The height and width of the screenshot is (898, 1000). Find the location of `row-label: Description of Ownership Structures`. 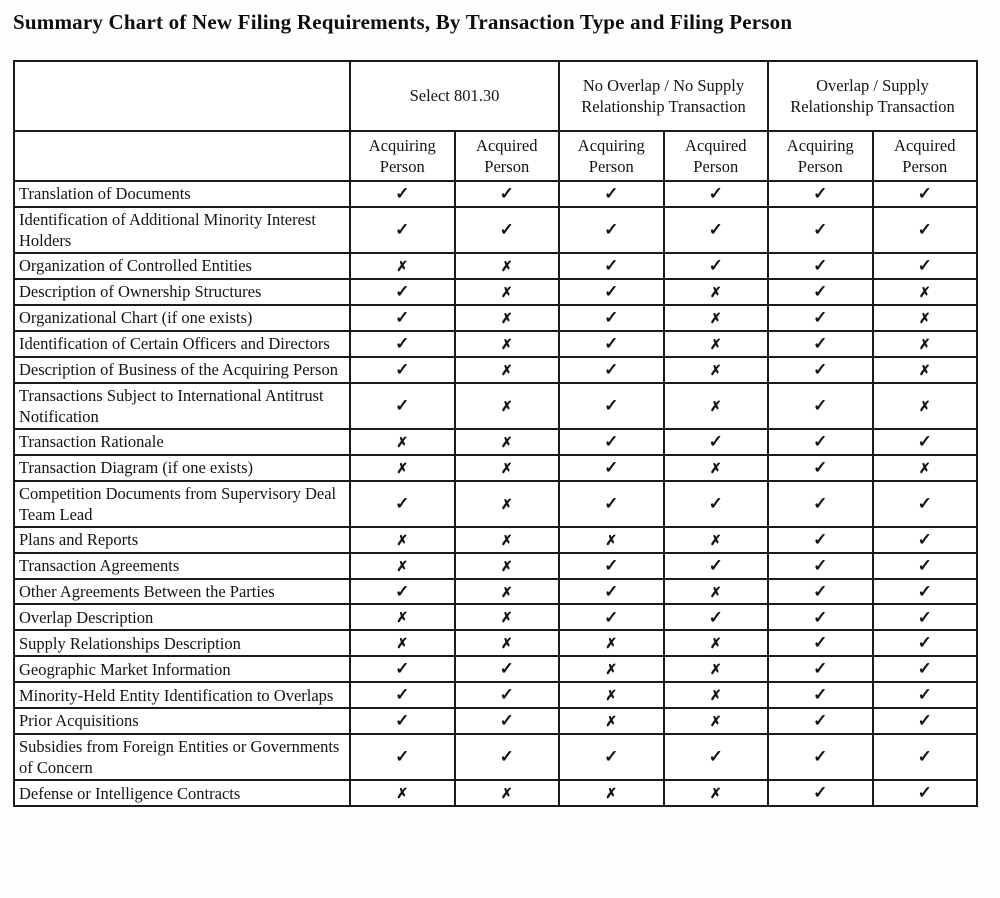

row-label: Description of Ownership Structures is located at coordinates (182, 291).